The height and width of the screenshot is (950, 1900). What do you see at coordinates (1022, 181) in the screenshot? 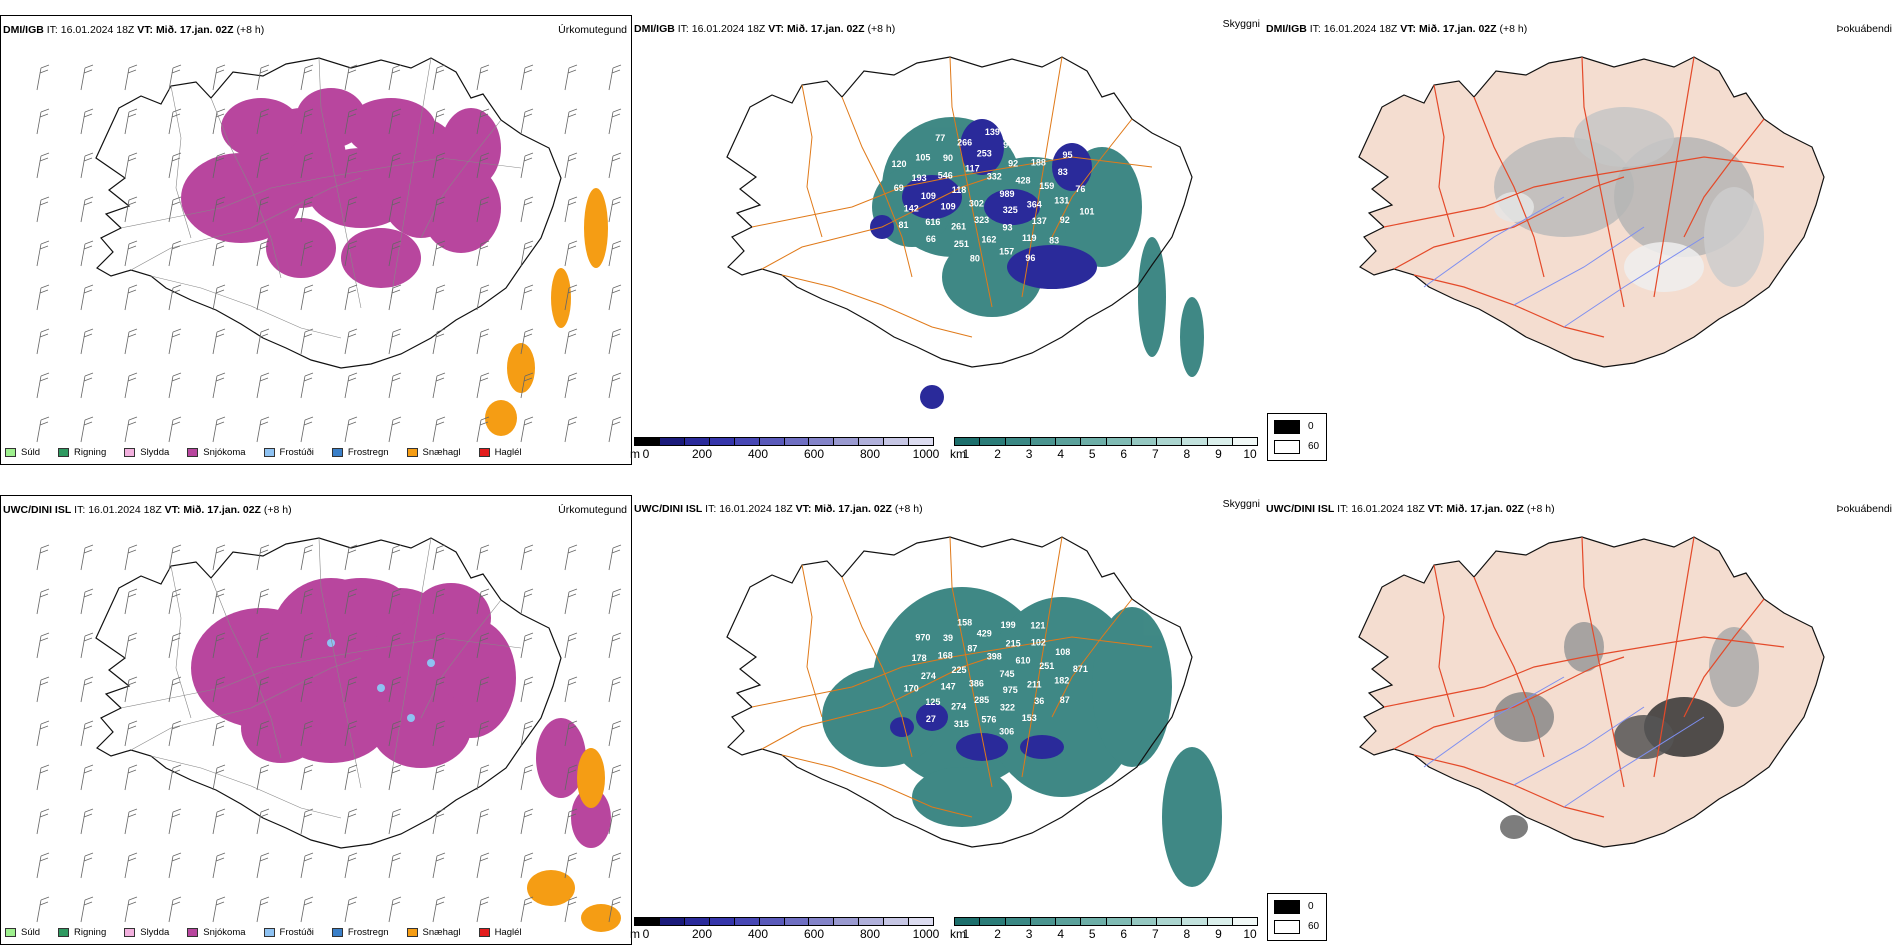
I see `cloud-base-value: 428` at bounding box center [1022, 181].